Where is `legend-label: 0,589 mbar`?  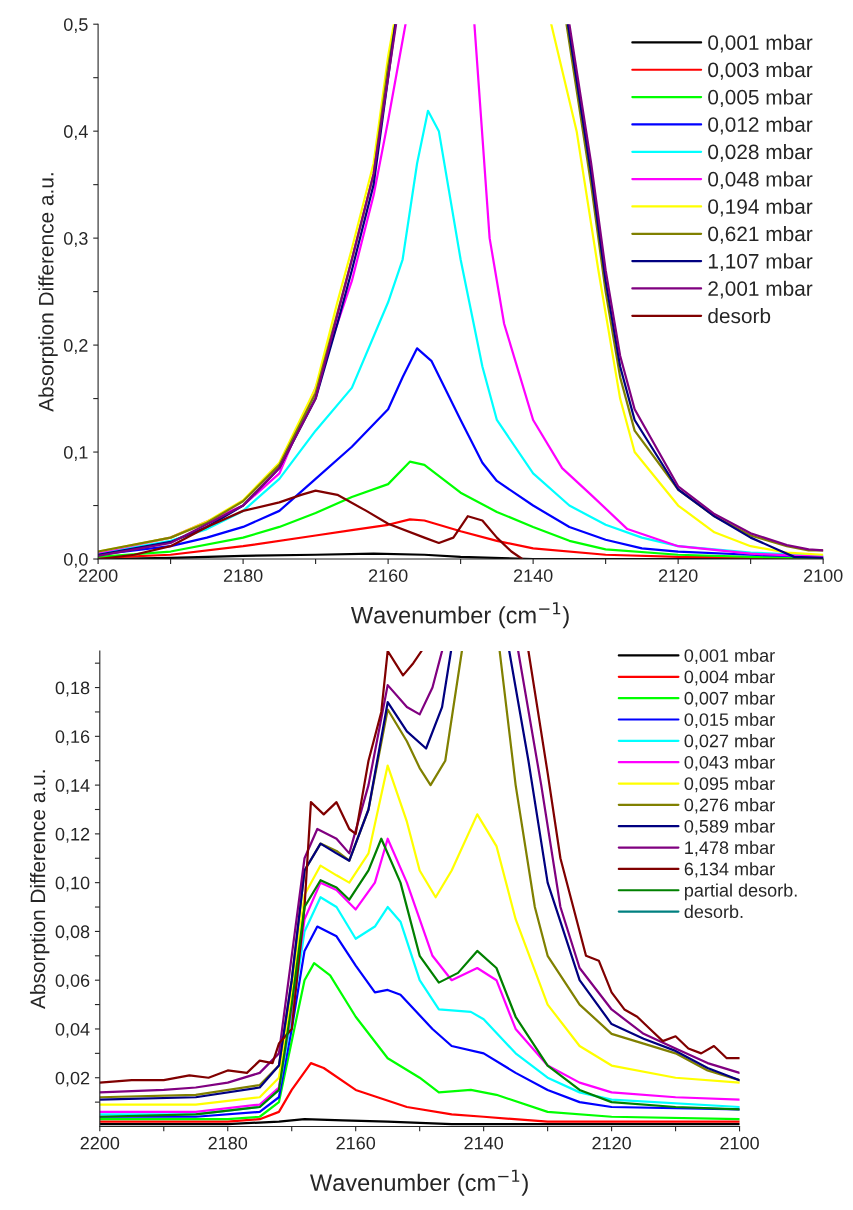
legend-label: 0,589 mbar is located at coordinates (729, 827).